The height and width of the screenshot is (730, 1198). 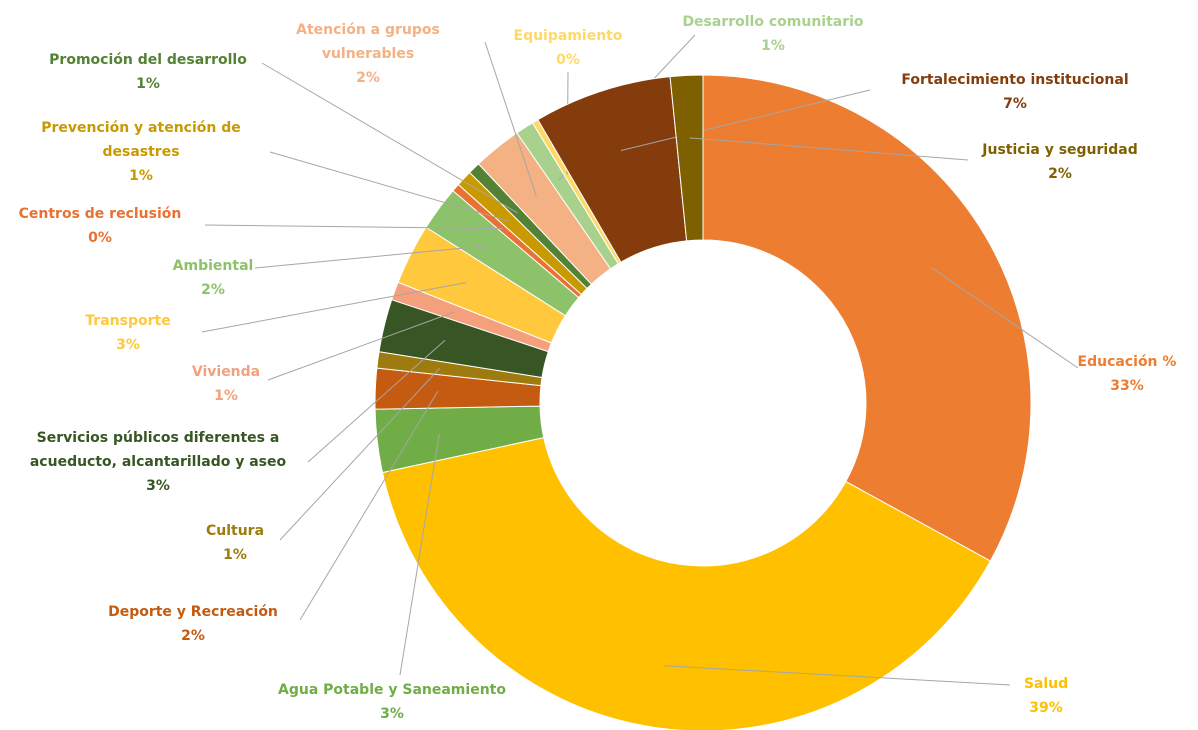 What do you see at coordinates (128, 321) in the screenshot?
I see `category-name: Transporte` at bounding box center [128, 321].